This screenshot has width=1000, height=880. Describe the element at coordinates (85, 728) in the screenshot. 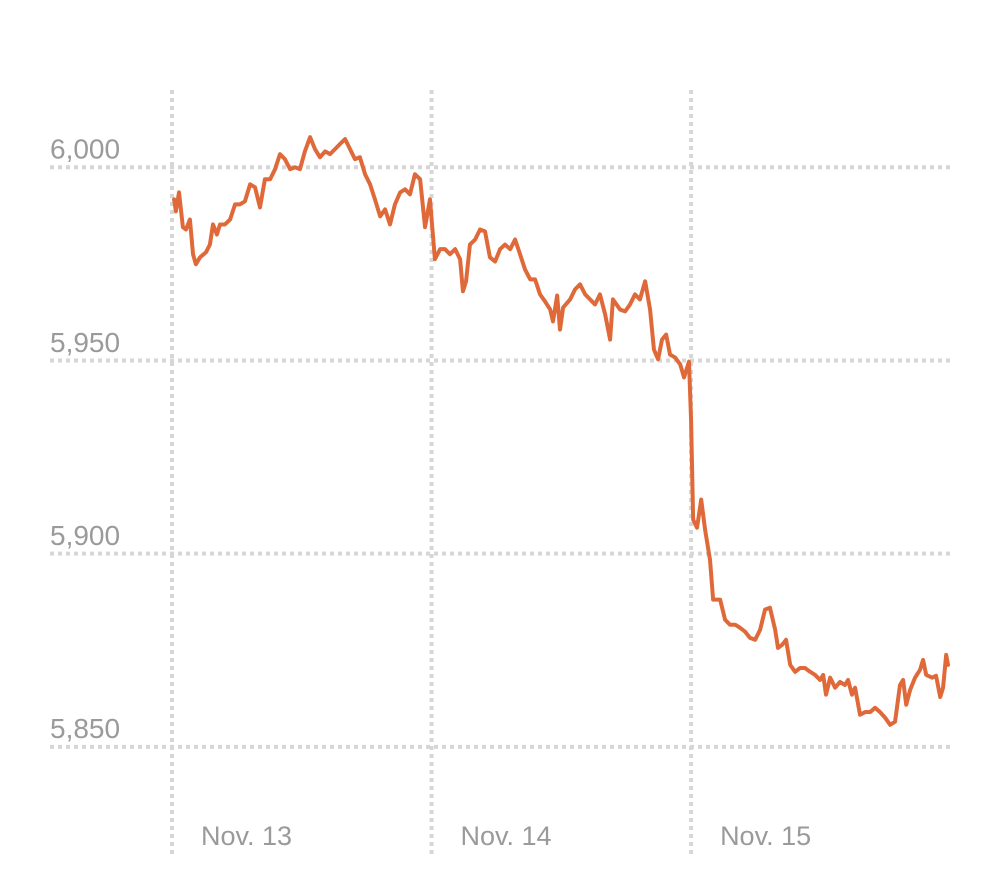

I see `y-tick-label: 5,850` at that location.